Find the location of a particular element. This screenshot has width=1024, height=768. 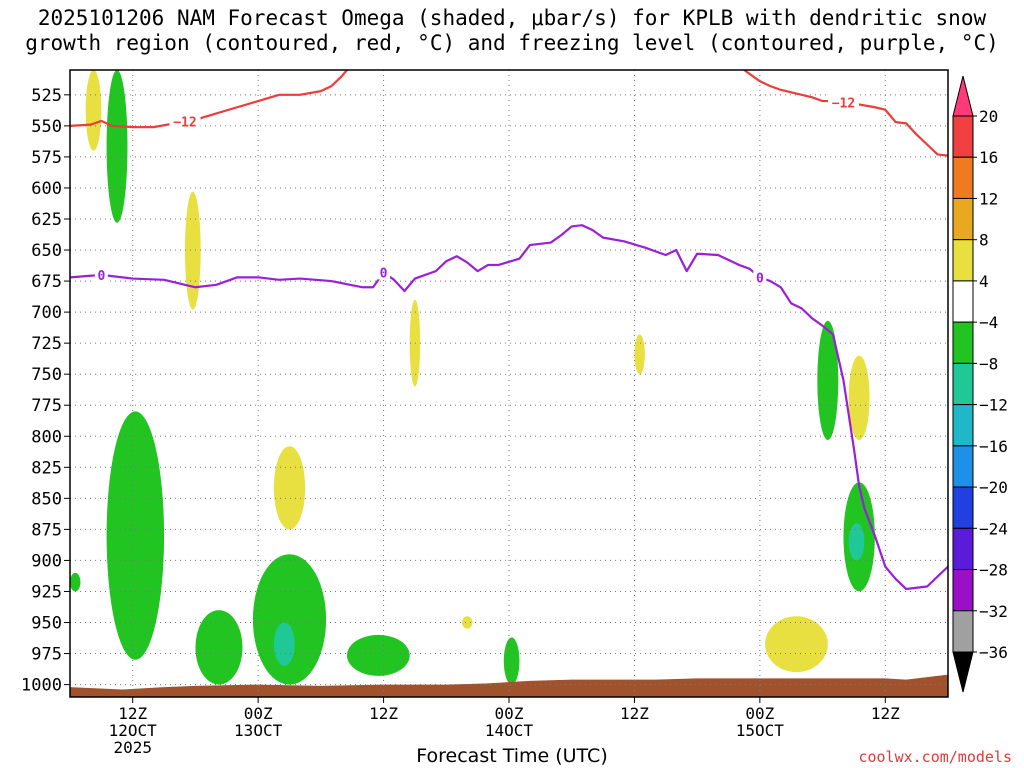

source-credit: coolwx.com/models is located at coordinates (935, 757).